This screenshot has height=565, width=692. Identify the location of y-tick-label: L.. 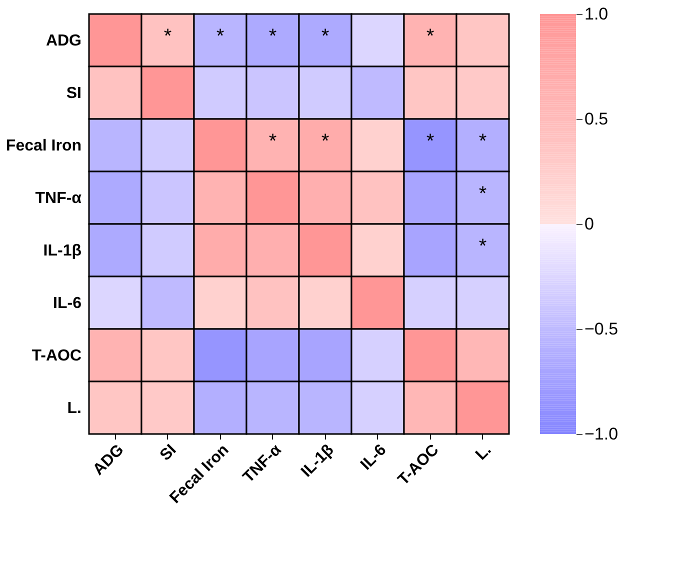
(74, 408).